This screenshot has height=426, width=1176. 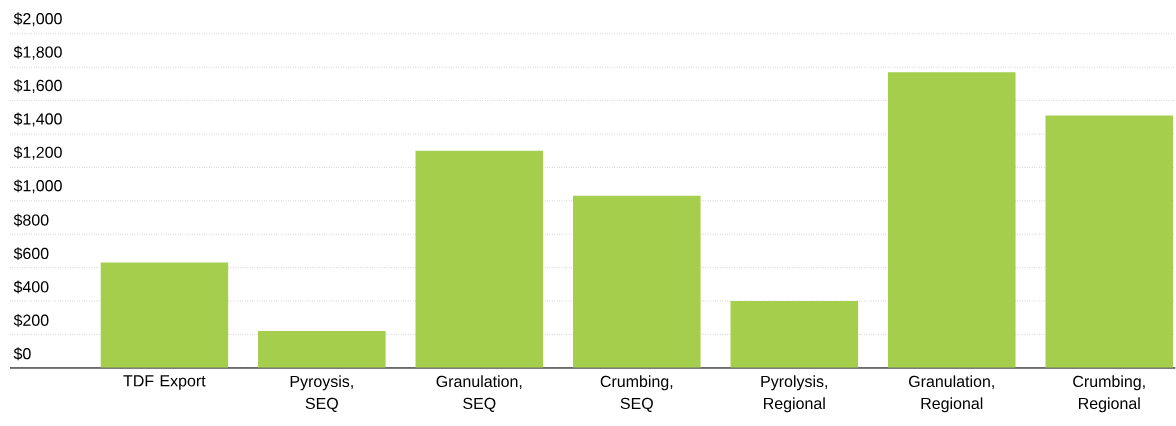 What do you see at coordinates (37, 153) in the screenshot?
I see `y-tick-label: $1,200` at bounding box center [37, 153].